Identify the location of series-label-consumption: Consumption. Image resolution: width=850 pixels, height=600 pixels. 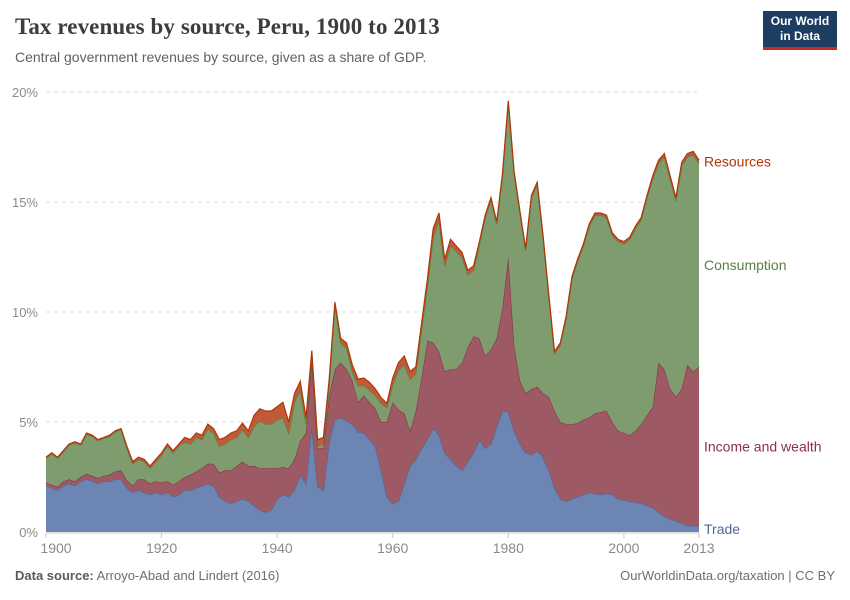
(745, 265).